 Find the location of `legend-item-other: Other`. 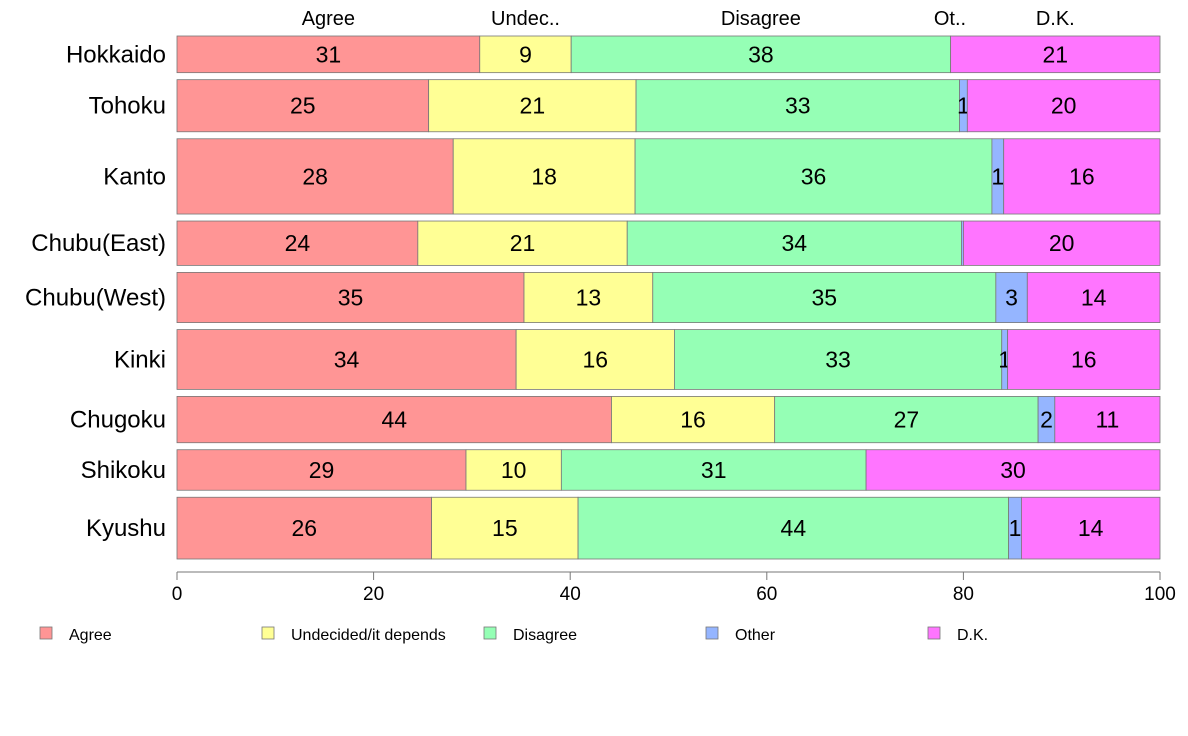

legend-item-other: Other is located at coordinates (740, 635).